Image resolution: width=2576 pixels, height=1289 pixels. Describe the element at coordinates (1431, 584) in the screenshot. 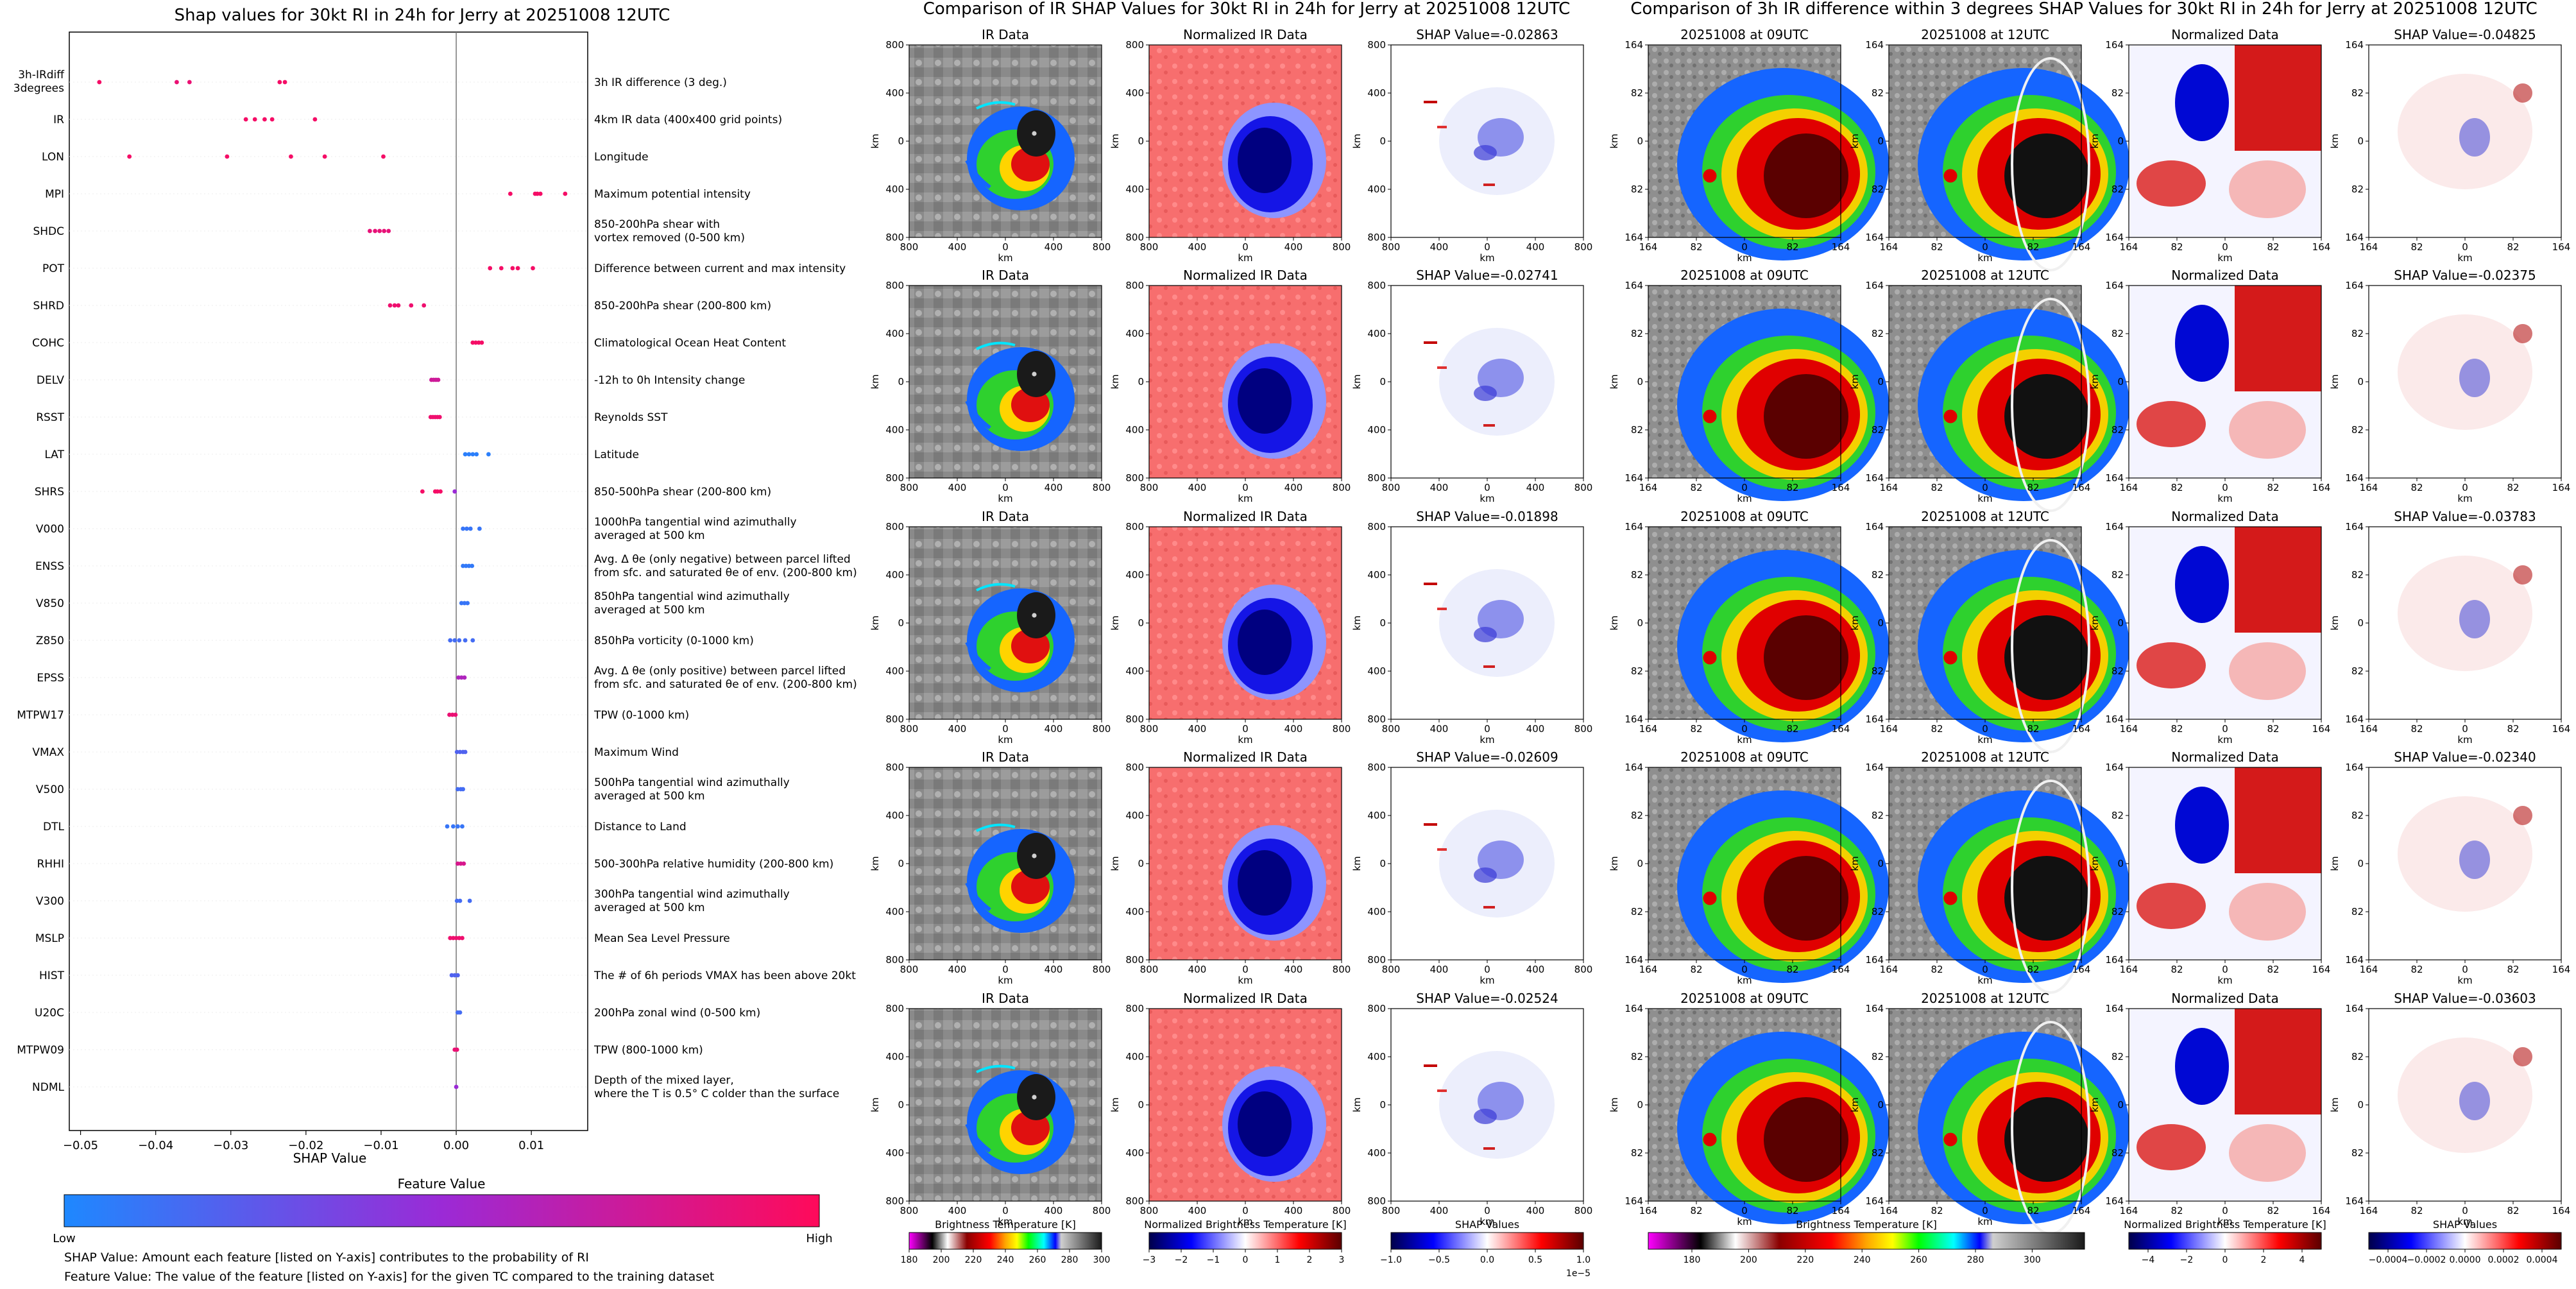

I see `shap-positive-streak` at that location.